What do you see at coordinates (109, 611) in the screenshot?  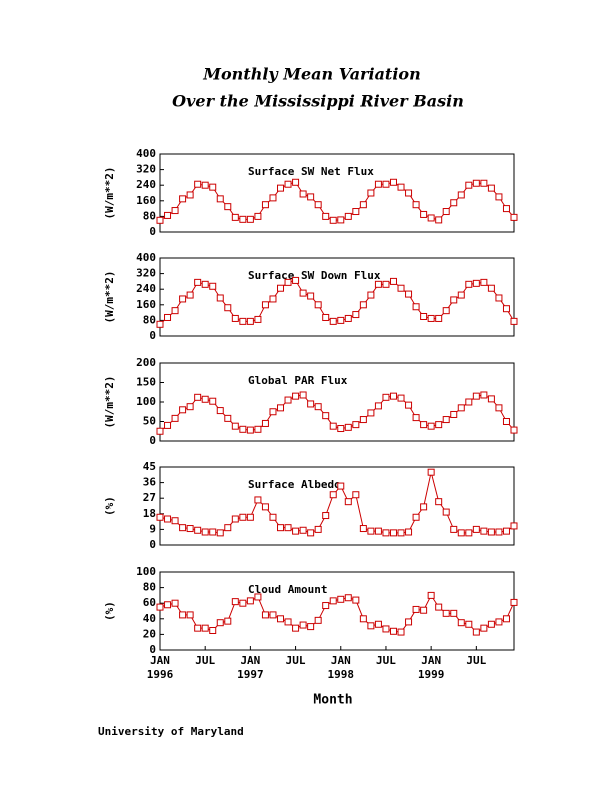 I see `y-axis-label: (%)` at bounding box center [109, 611].